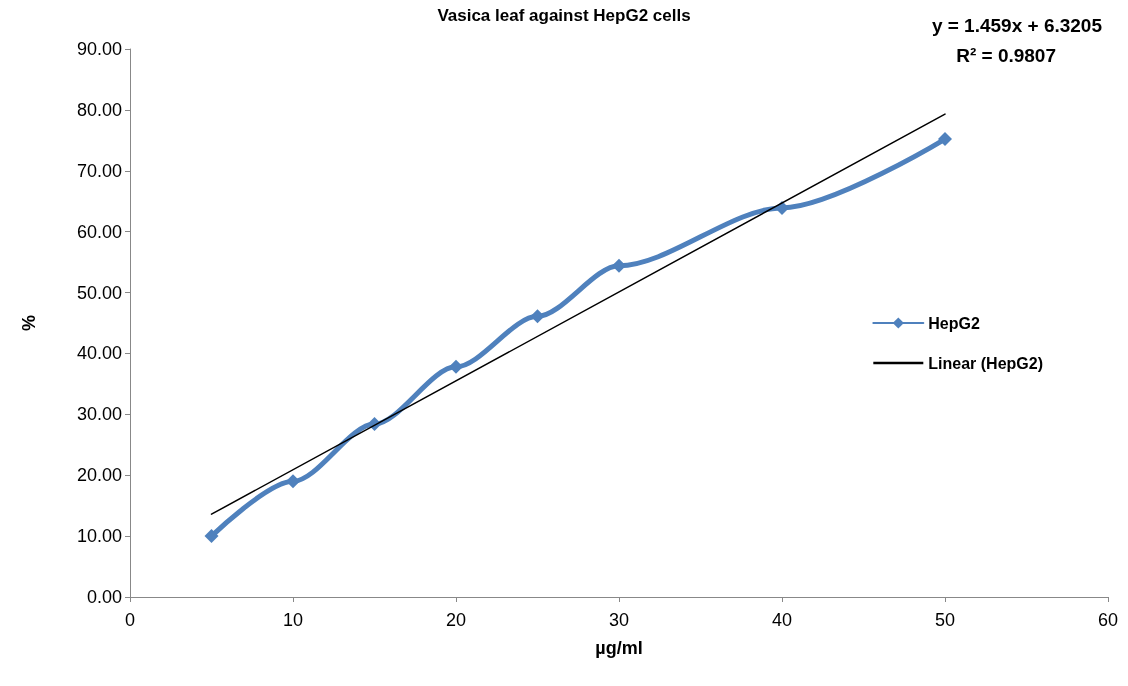  What do you see at coordinates (1108, 620) in the screenshot?
I see `x-tick-label: 60` at bounding box center [1108, 620].